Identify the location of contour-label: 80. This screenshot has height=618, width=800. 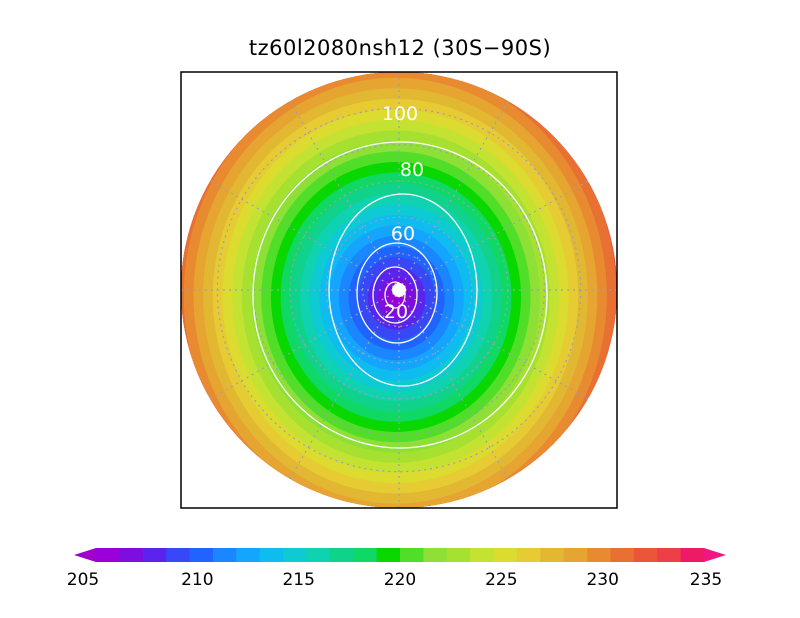
(412, 170).